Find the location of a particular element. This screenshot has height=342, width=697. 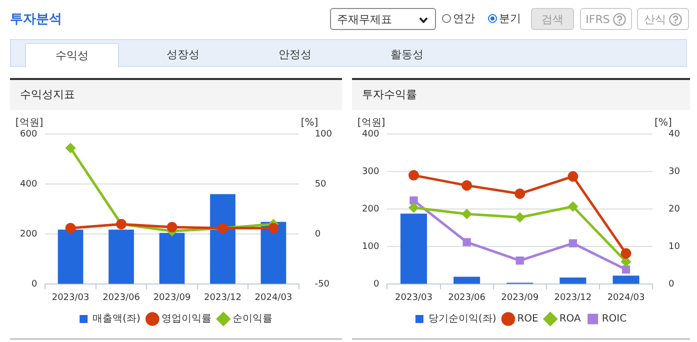

text: 투자분석 is located at coordinates (36, 19).